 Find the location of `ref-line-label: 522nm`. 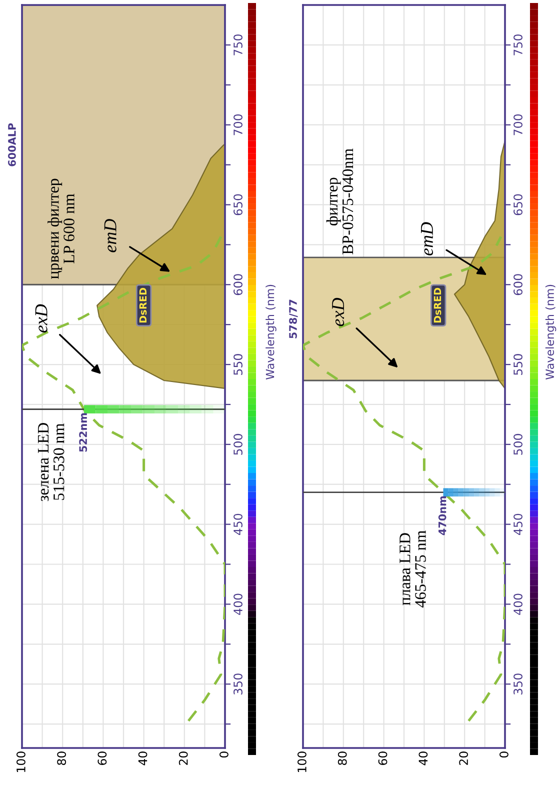

ref-line-label: 522nm is located at coordinates (83, 432).